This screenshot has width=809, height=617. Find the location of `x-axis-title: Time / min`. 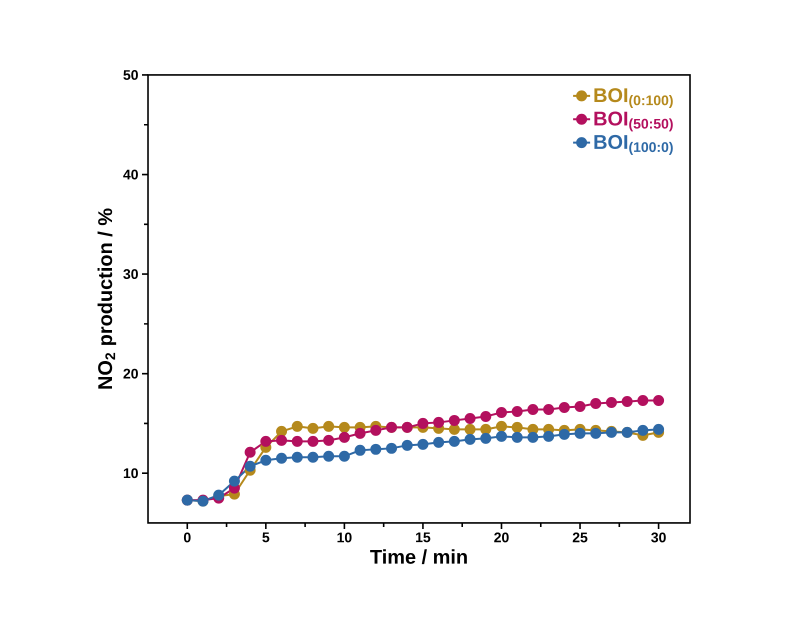

x-axis-title: Time / min is located at coordinates (418, 556).